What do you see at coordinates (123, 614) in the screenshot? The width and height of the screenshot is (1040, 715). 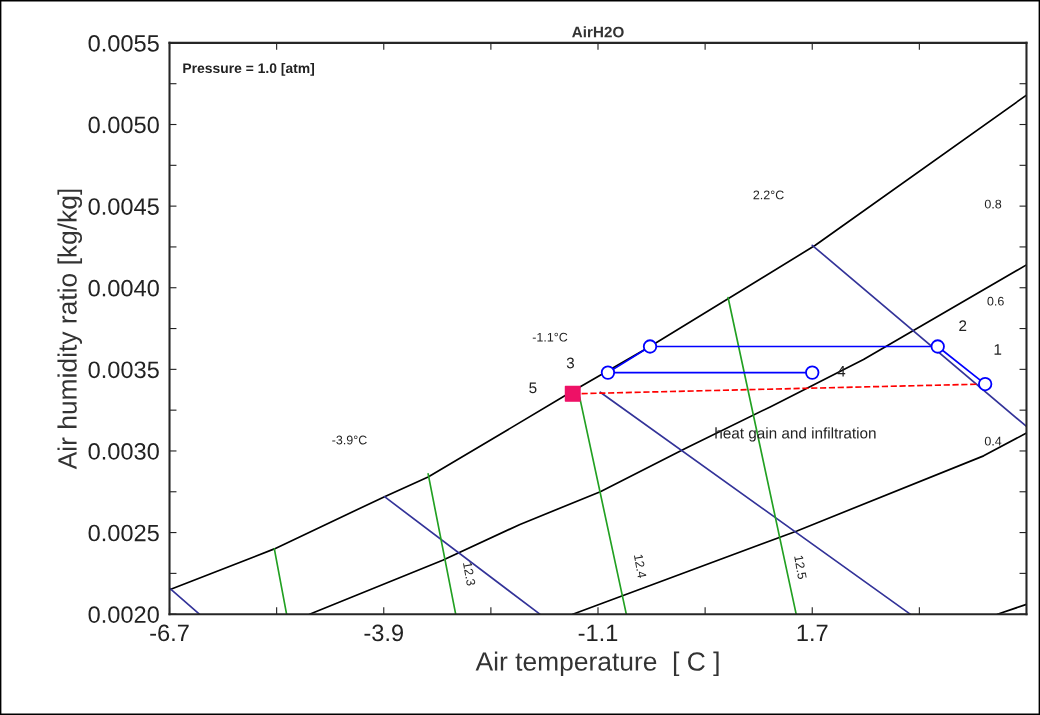 I see `y-tick-label: 0.0020` at bounding box center [123, 614].